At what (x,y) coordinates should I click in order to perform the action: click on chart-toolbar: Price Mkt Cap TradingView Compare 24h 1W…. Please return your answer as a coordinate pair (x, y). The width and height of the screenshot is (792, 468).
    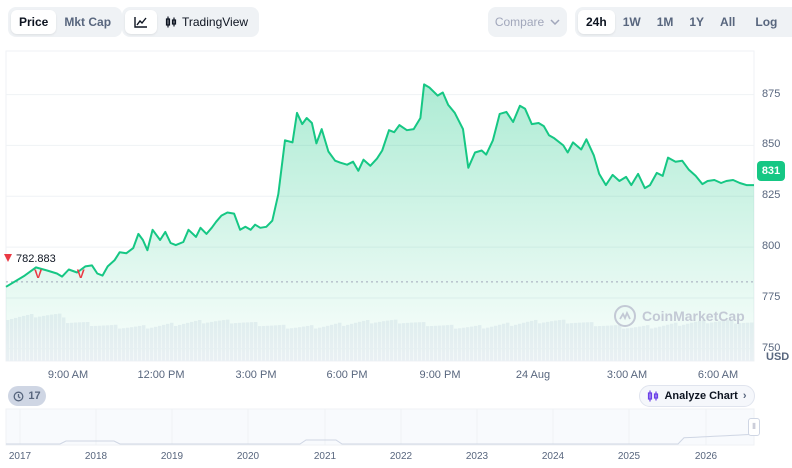
    Looking at the image, I should click on (396, 22).